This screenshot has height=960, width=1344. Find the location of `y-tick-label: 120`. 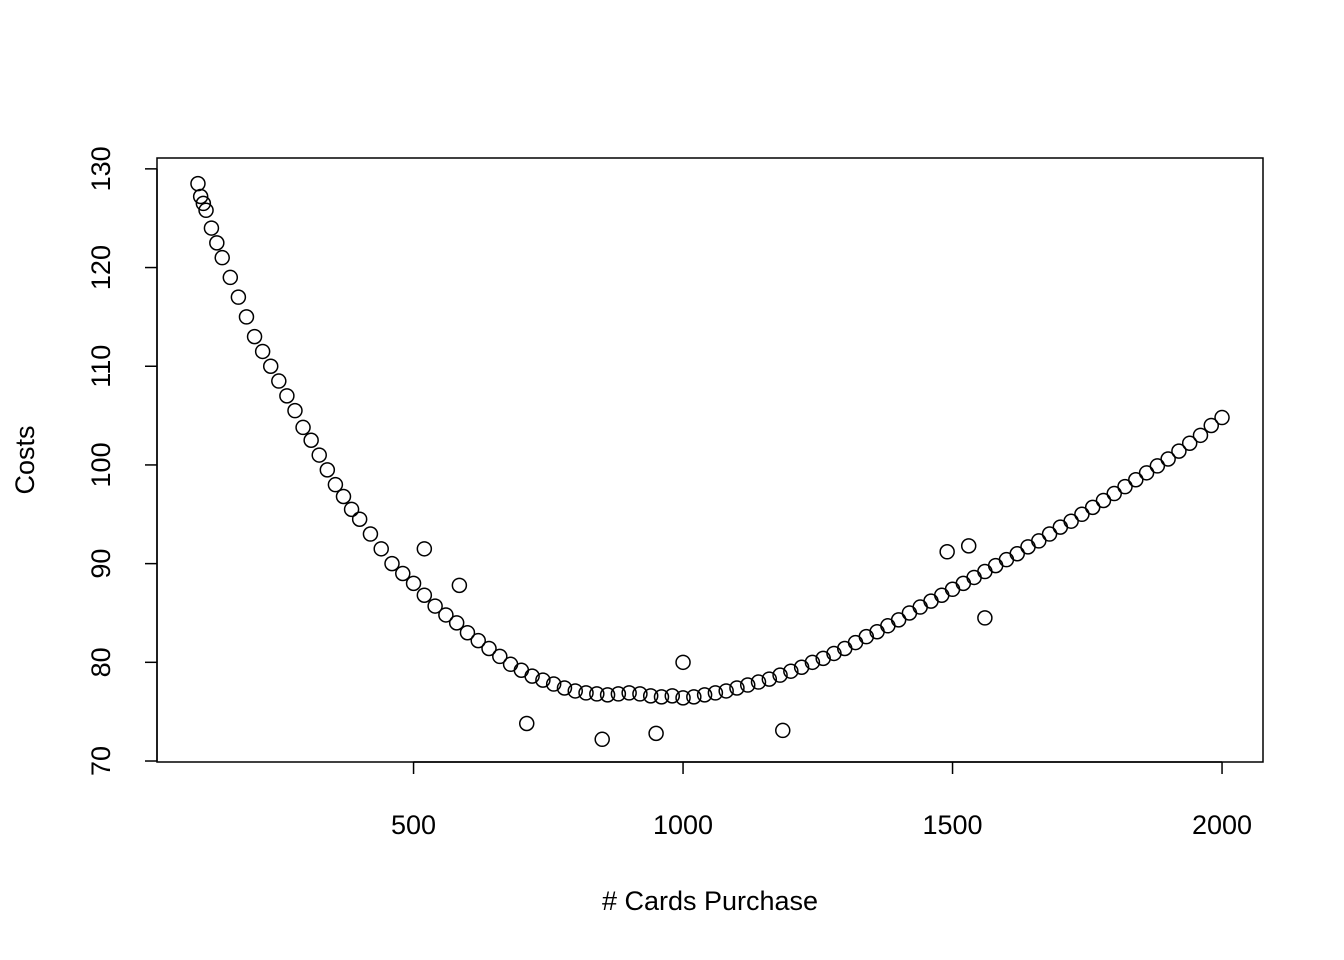

y-tick-label: 120 is located at coordinates (101, 267).